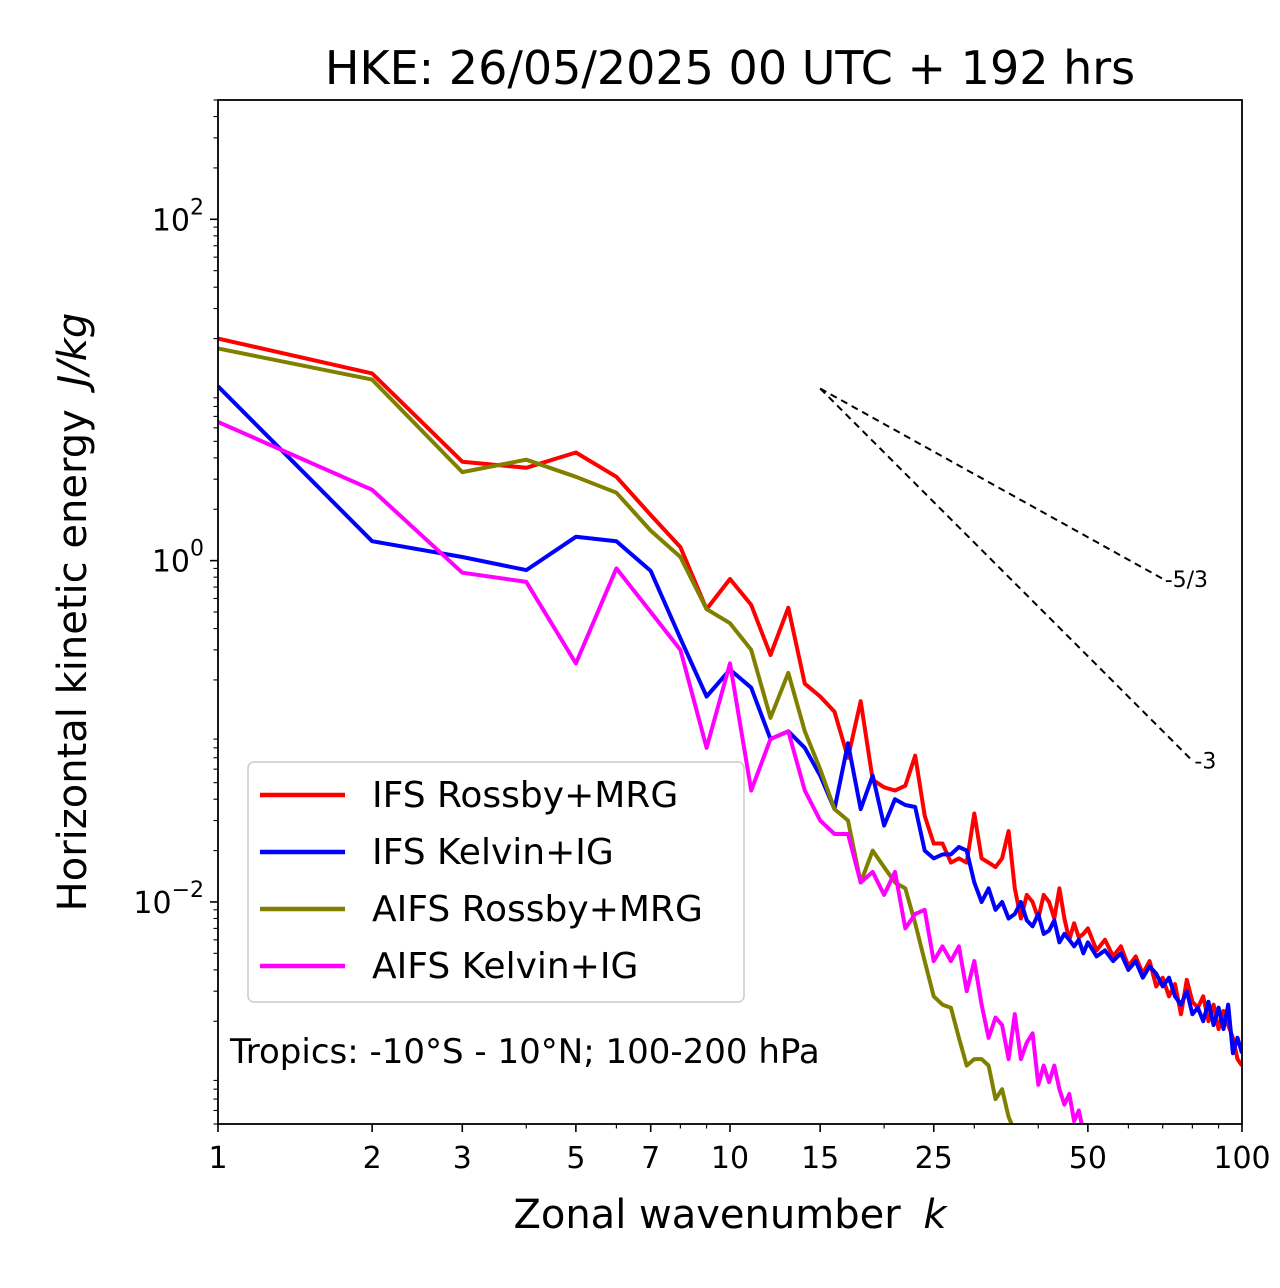  I want to click on y-axis-title: Horizontal kinetic energy J/kg, so click(73, 612).